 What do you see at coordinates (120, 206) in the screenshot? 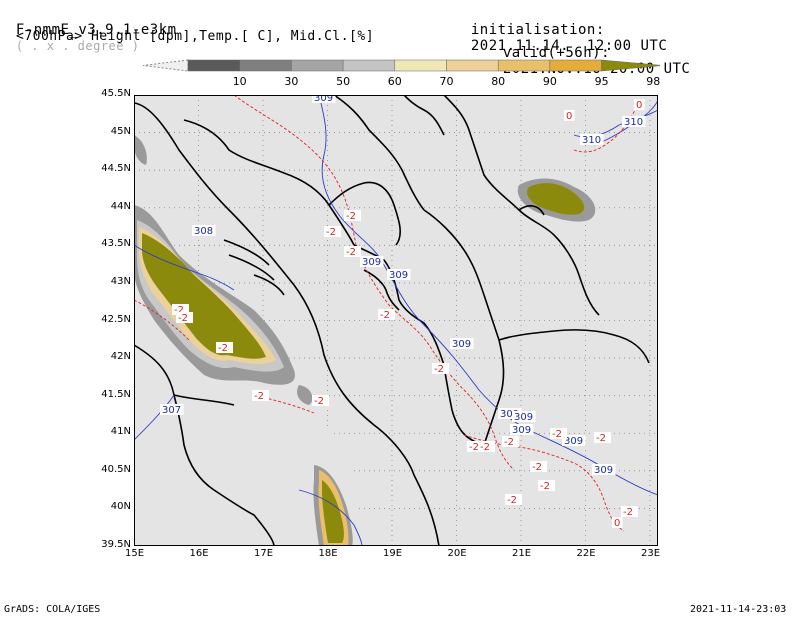
I see `lat-label: 44N` at bounding box center [120, 206].